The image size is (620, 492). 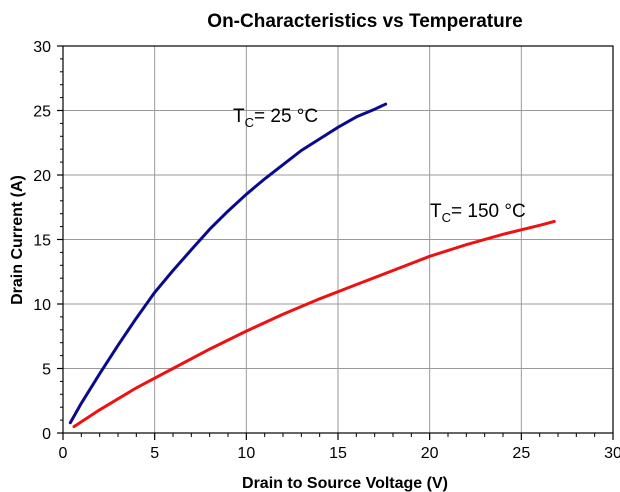 I want to click on x-axis-label: Drain to Source Voltage (V), so click(x=345, y=483).